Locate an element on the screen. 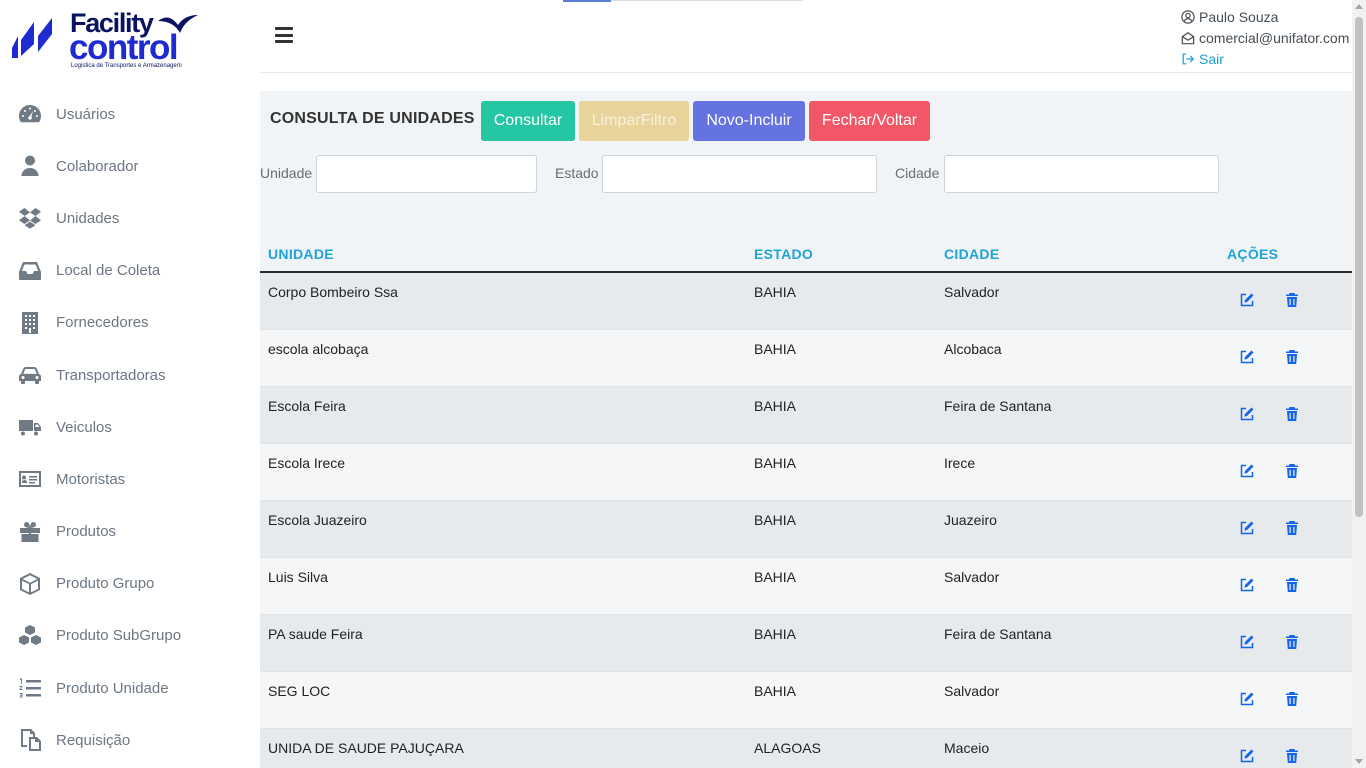 This screenshot has height=768, width=1366. table-row: Escola Irece BAHIA Irece is located at coordinates (806, 472).